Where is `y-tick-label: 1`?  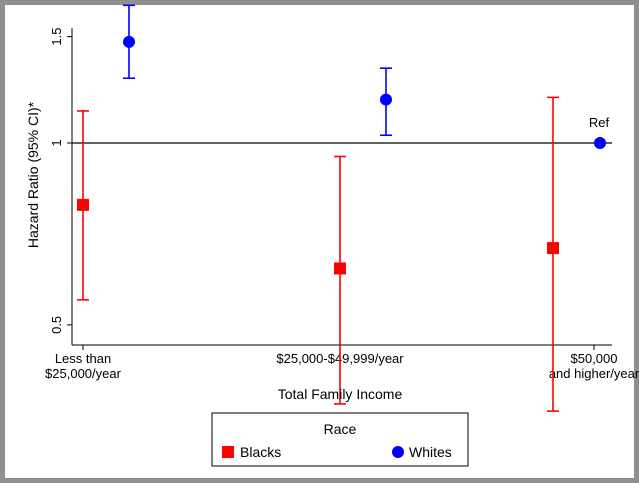
y-tick-label: 1 is located at coordinates (56, 142).